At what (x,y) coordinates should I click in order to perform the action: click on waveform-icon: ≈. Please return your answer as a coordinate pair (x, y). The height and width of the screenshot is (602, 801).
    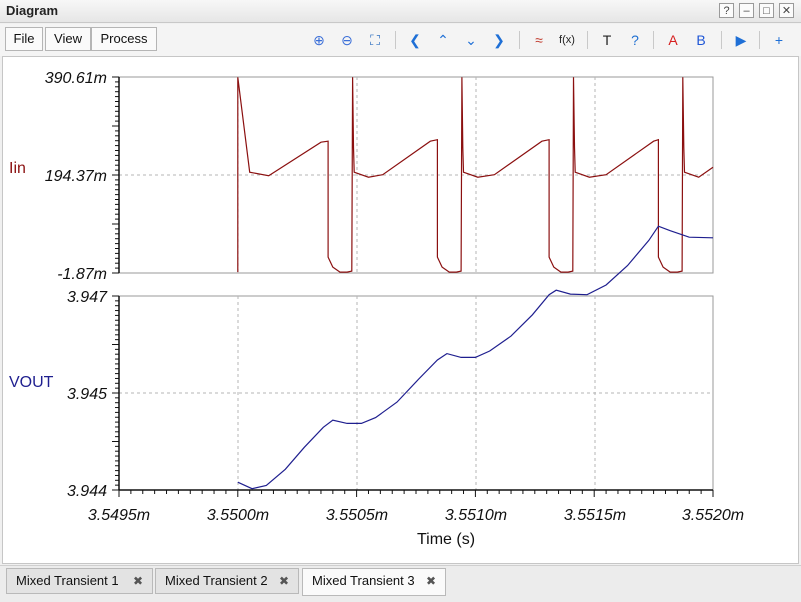
    Looking at the image, I should click on (539, 40).